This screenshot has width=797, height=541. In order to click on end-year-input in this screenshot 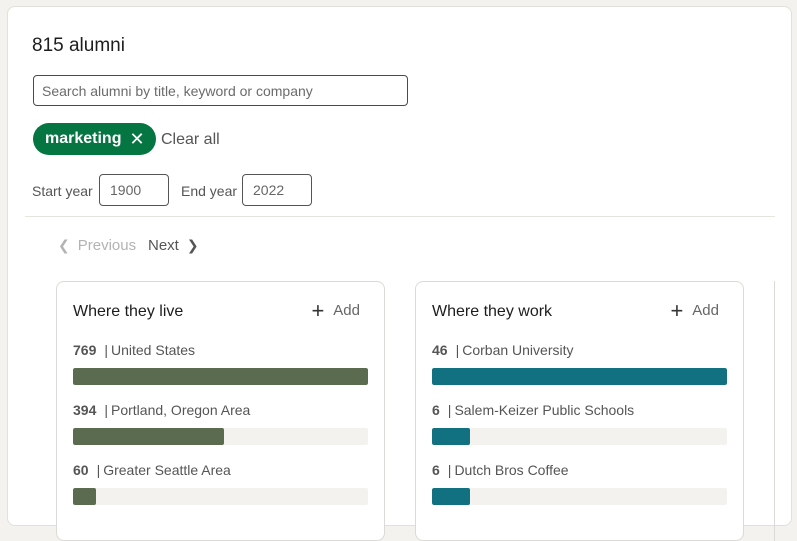, I will do `click(277, 190)`.